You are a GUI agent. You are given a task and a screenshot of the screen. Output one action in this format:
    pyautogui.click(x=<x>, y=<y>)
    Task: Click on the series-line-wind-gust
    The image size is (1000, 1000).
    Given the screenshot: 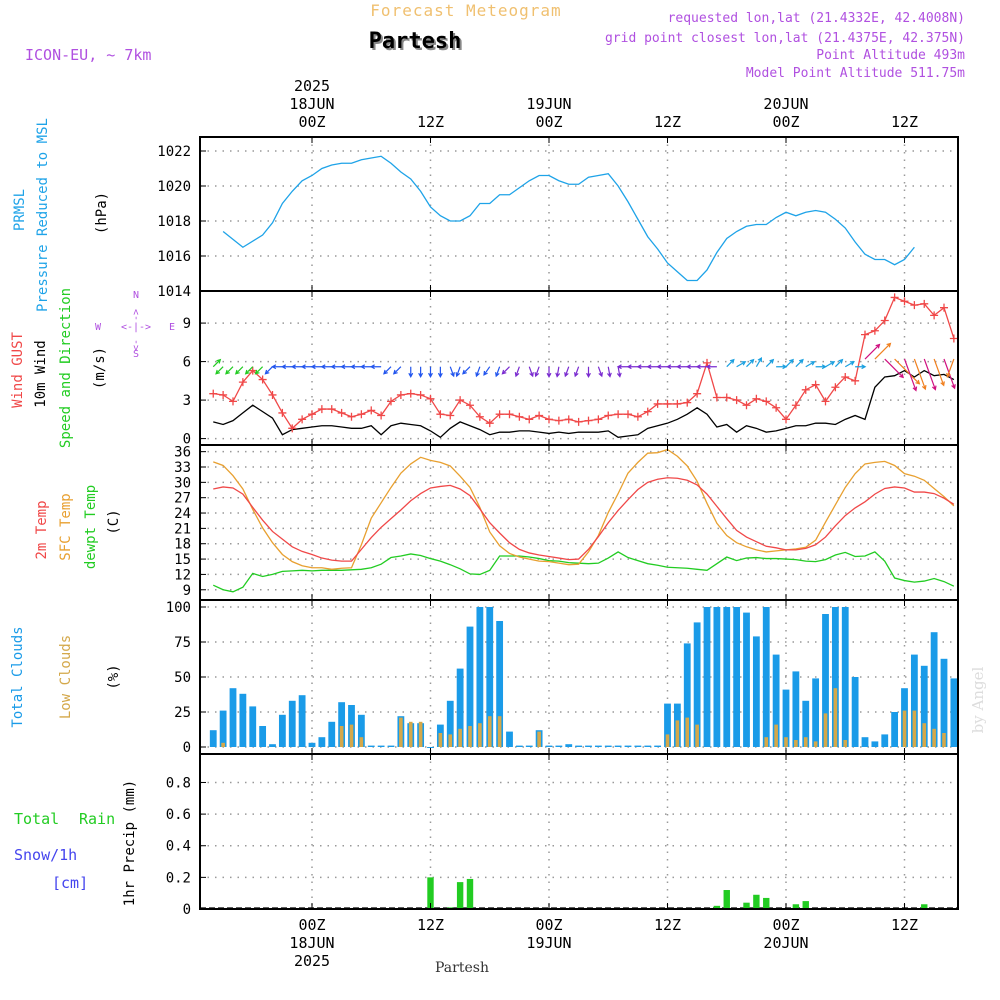 What is the action you would take?
    pyautogui.click(x=584, y=363)
    